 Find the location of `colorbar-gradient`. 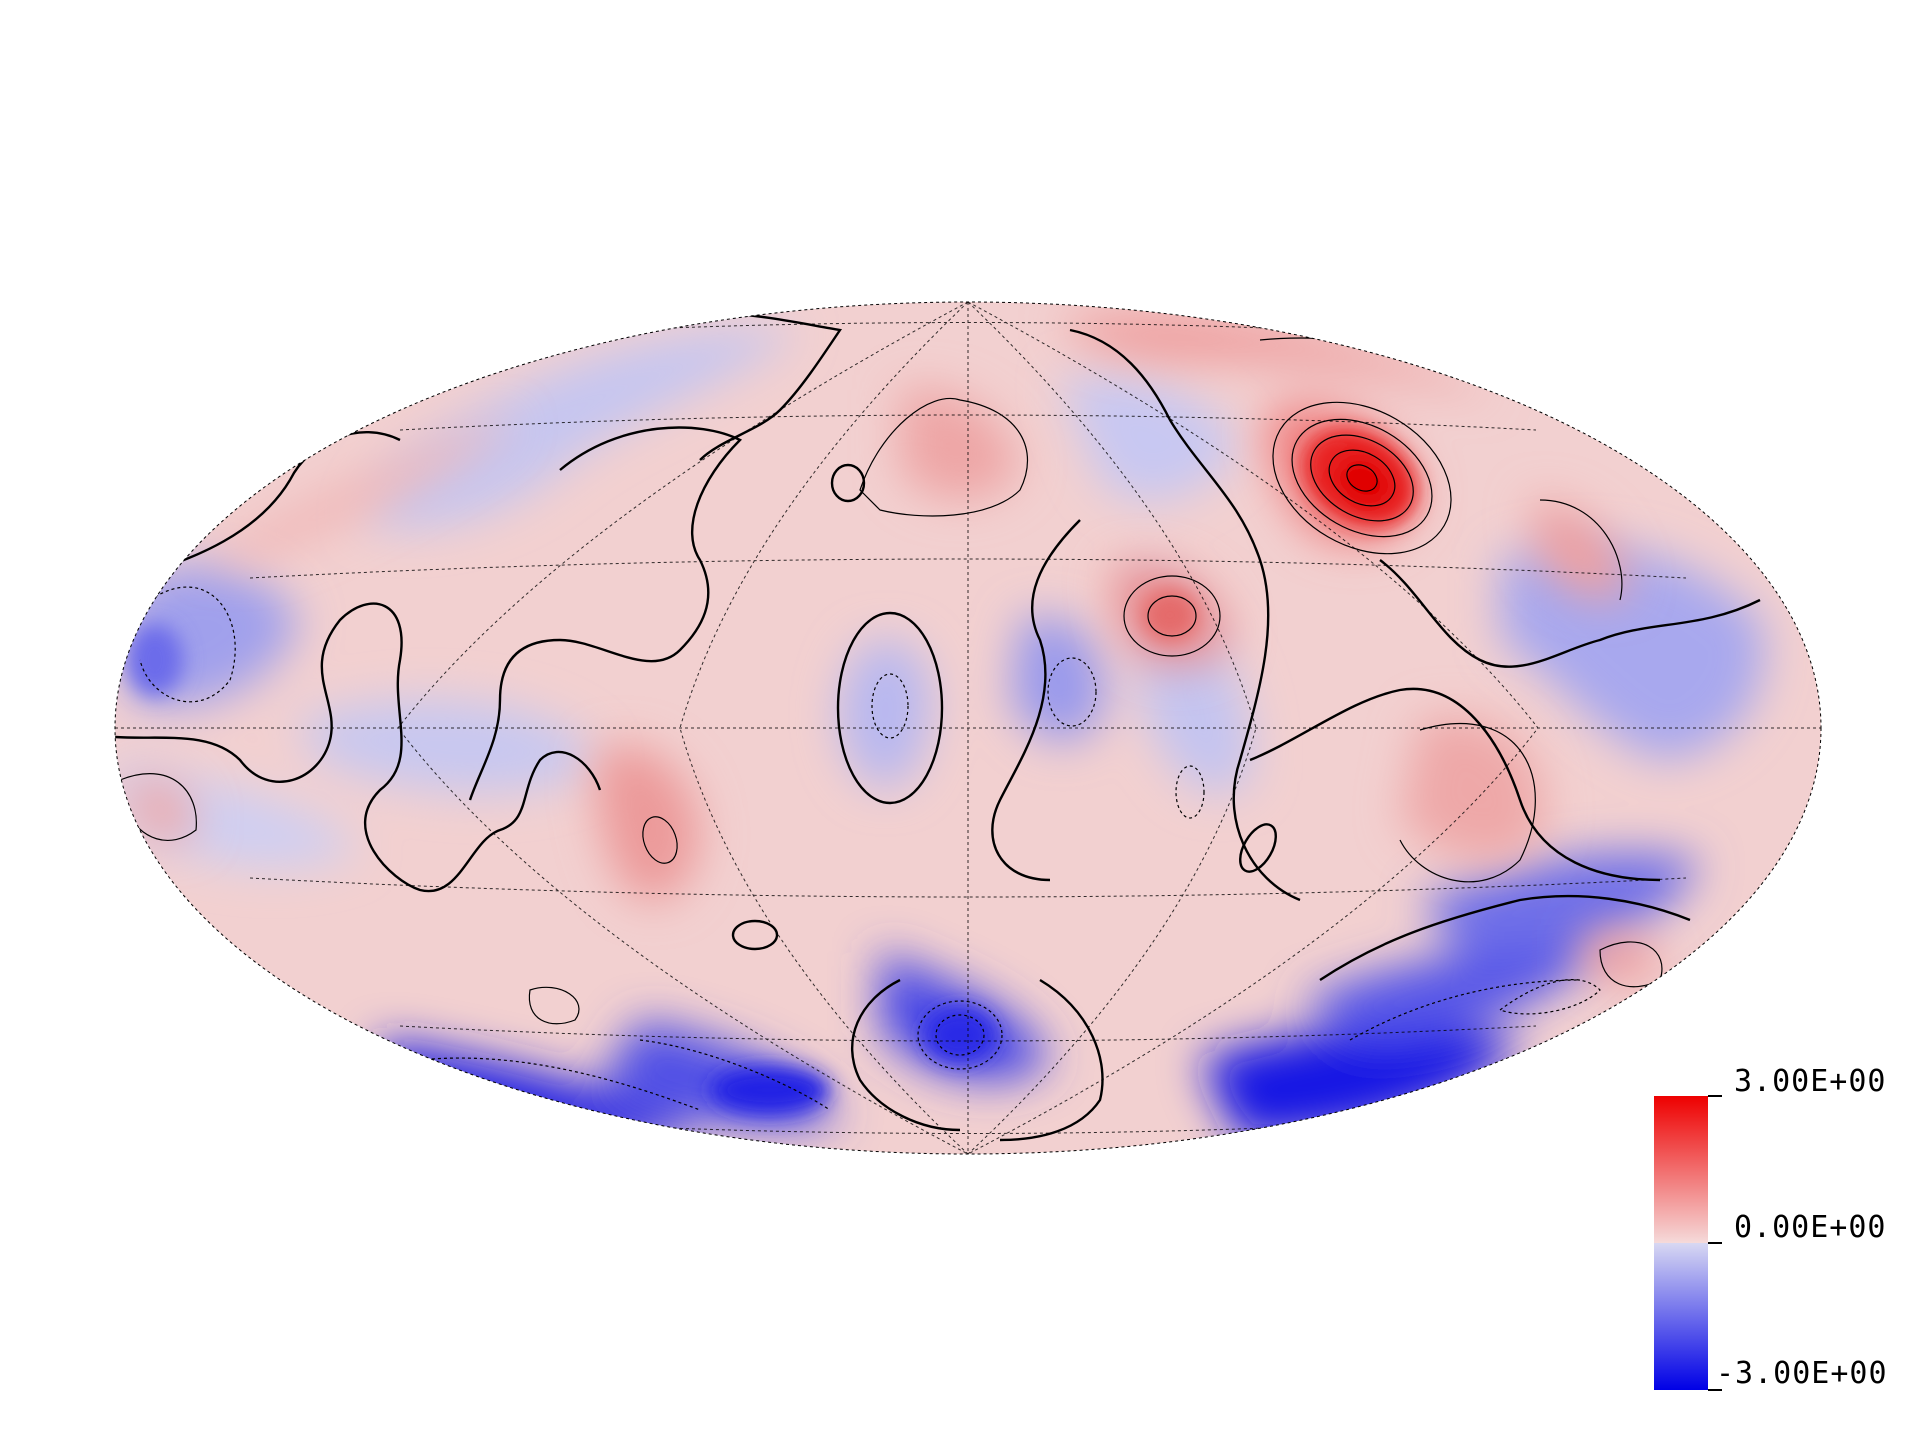

colorbar-gradient is located at coordinates (1681, 1243).